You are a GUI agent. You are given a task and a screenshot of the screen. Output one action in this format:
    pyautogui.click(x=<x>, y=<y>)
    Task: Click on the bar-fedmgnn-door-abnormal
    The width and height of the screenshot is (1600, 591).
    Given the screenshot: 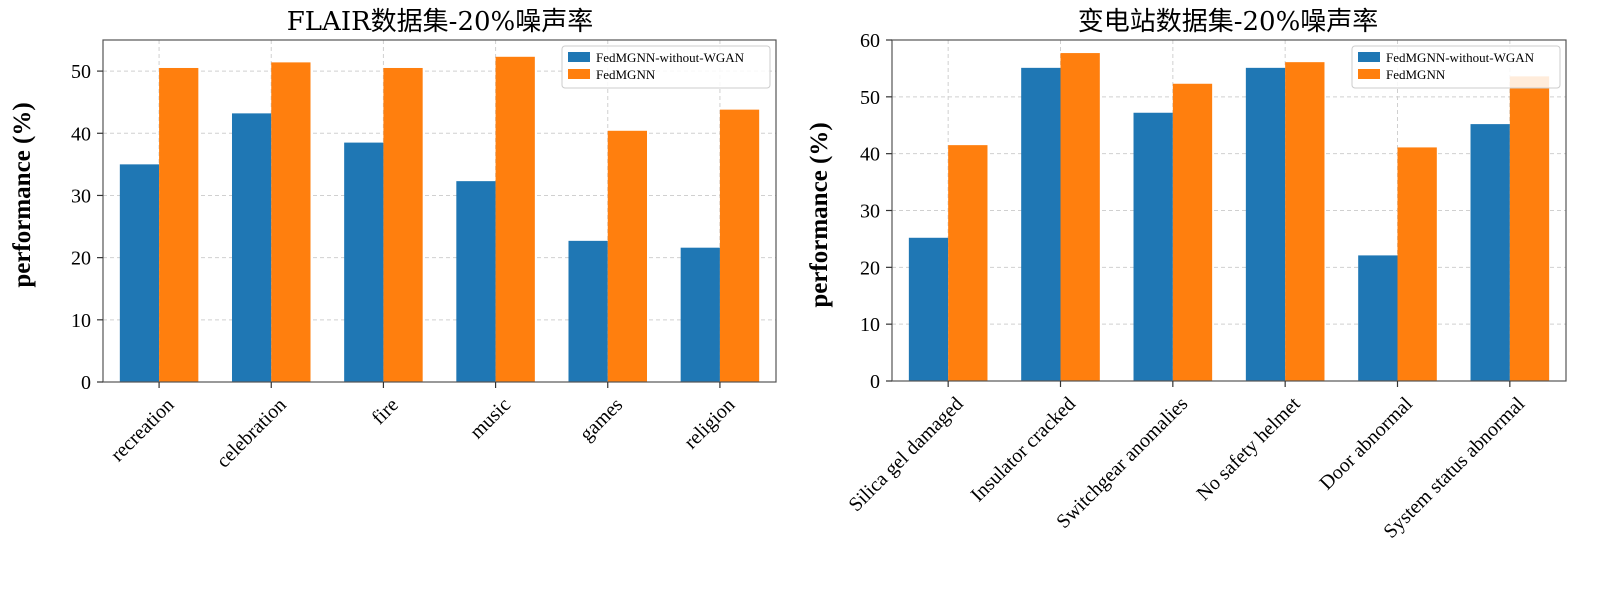 What is the action you would take?
    pyautogui.click(x=1417, y=264)
    